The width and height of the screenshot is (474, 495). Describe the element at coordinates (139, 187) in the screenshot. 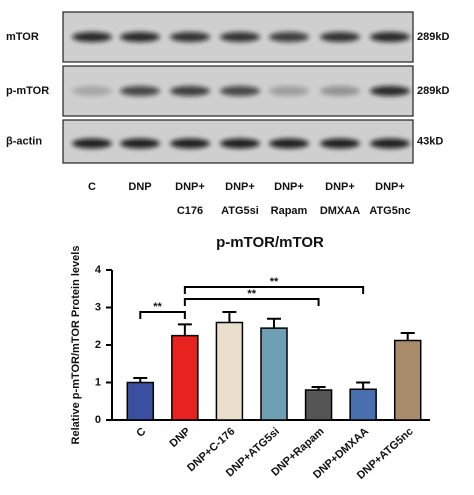

I see `lane-label: DNP` at that location.